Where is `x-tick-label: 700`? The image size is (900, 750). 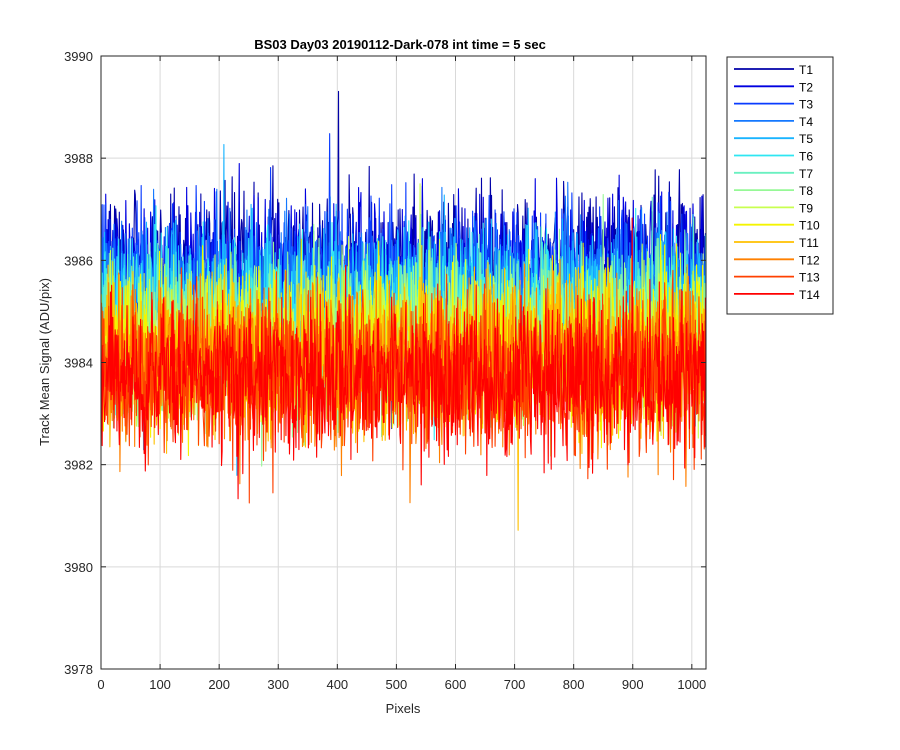
x-tick-label: 700 is located at coordinates (515, 684).